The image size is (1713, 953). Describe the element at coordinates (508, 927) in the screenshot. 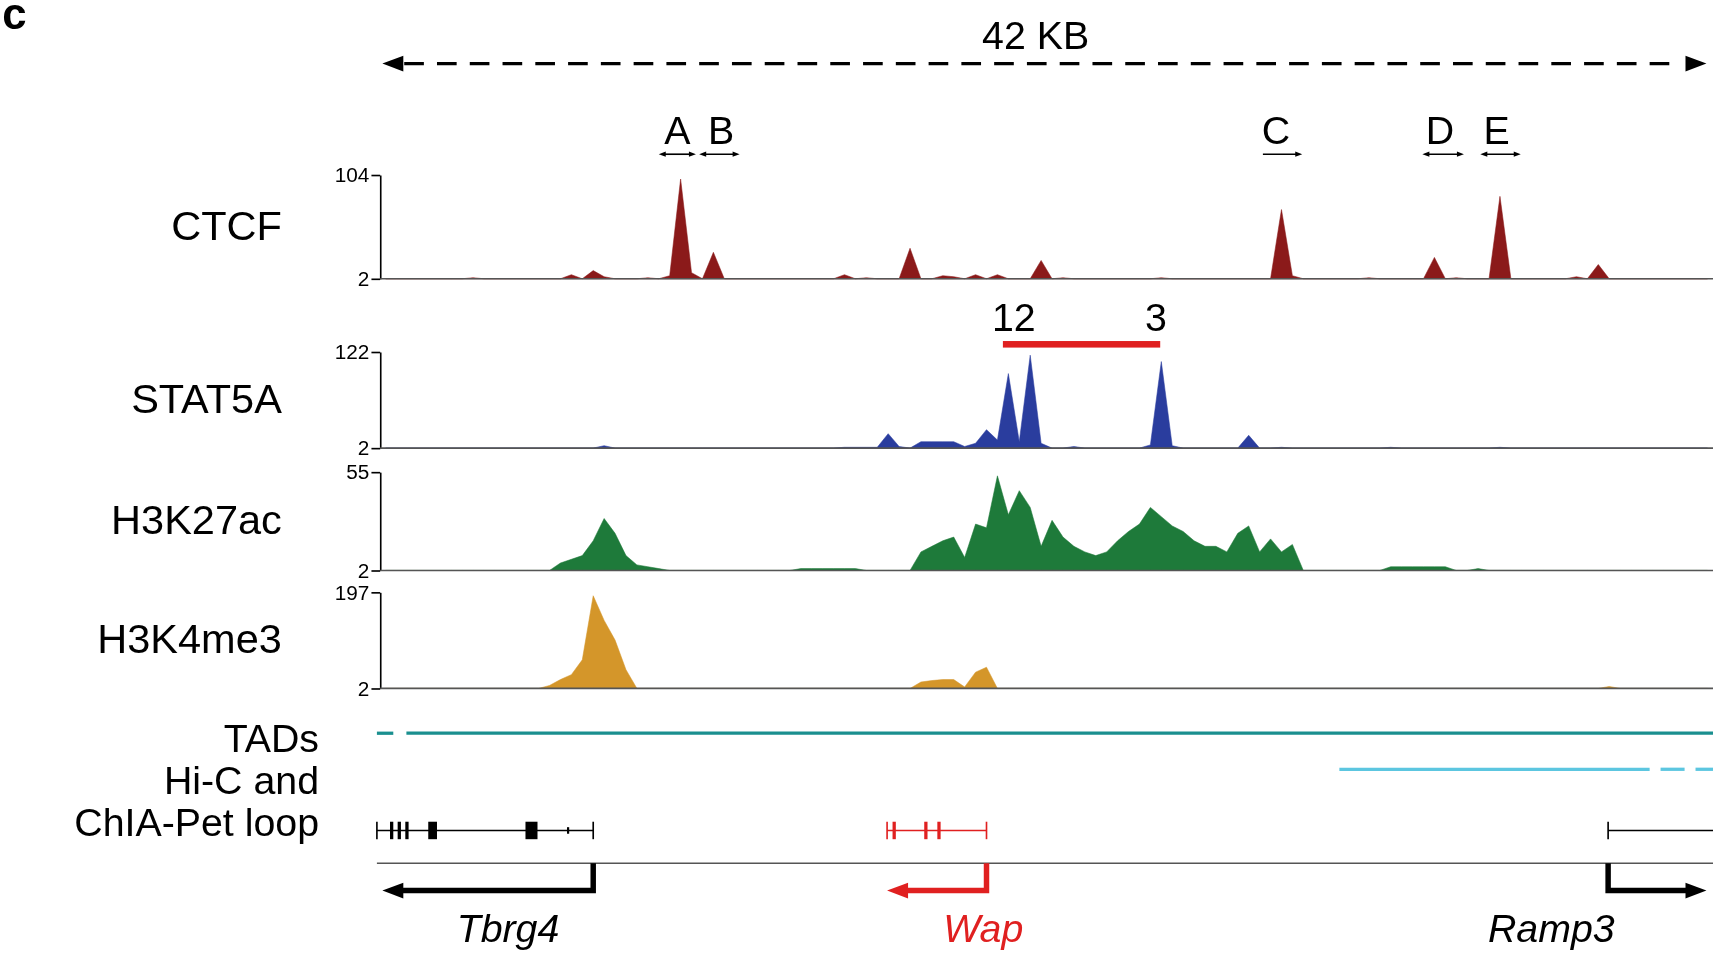

I see `text: Tbrg4` at that location.